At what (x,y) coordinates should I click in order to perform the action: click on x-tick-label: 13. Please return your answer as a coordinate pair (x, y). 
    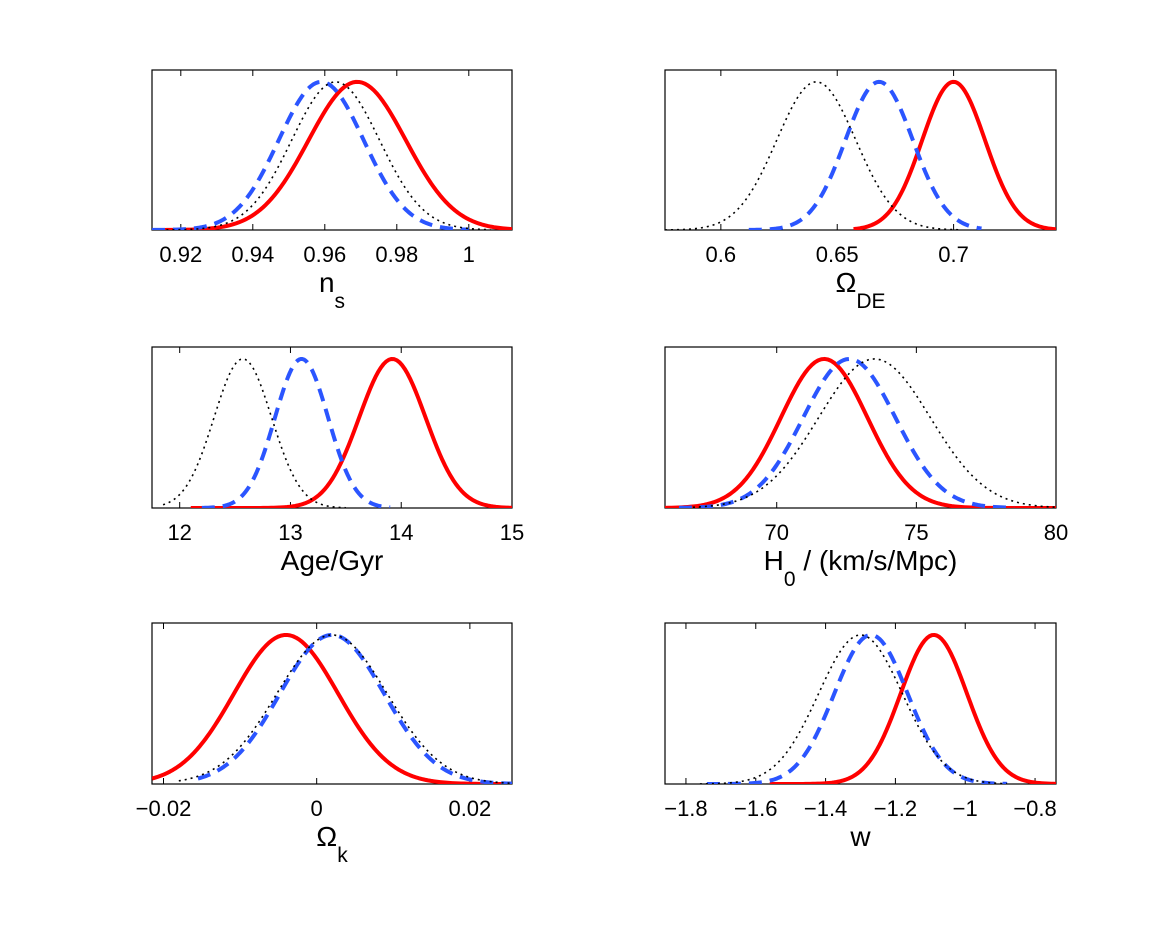
    Looking at the image, I should click on (290, 532).